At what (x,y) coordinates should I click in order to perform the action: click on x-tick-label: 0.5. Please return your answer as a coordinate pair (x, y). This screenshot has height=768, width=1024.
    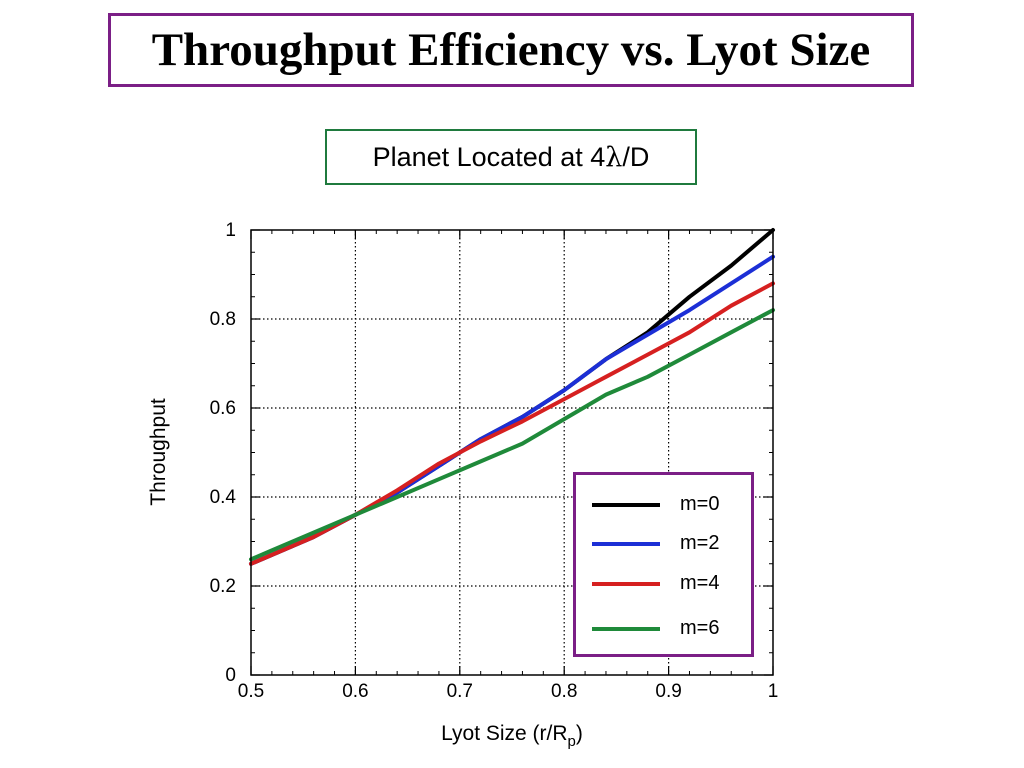
    Looking at the image, I should click on (251, 691).